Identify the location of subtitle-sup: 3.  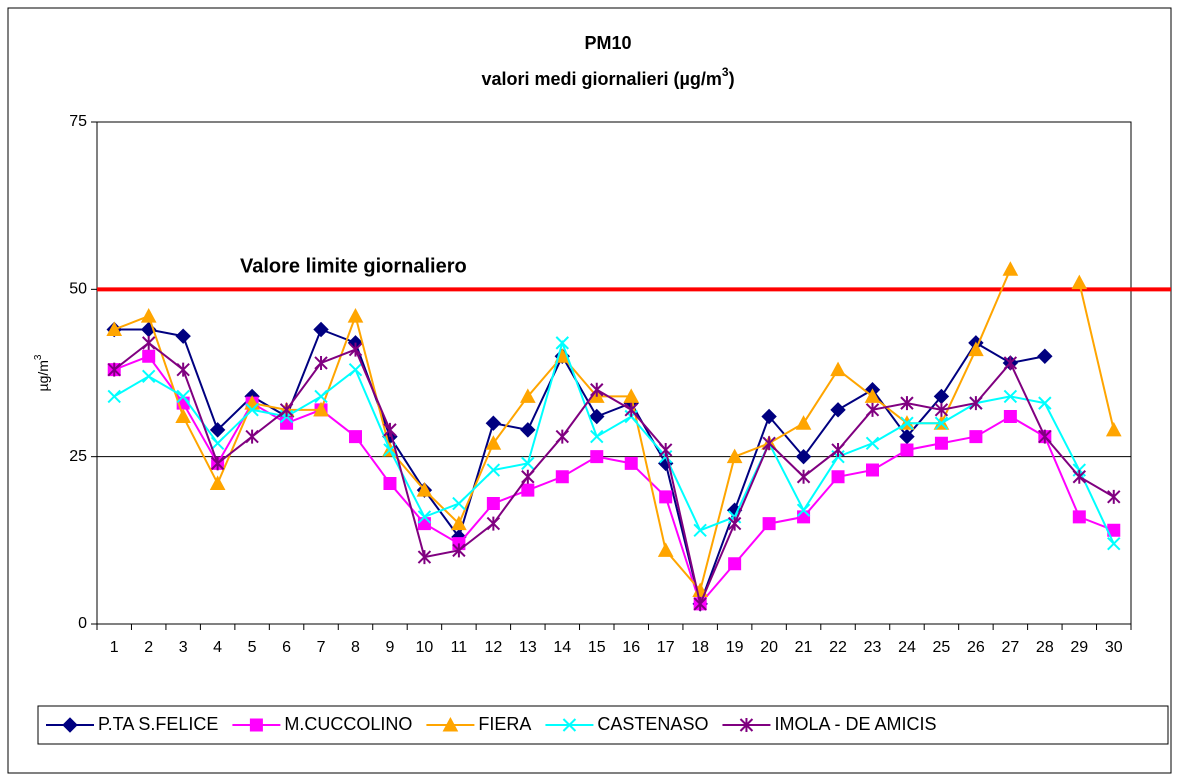
(725, 72).